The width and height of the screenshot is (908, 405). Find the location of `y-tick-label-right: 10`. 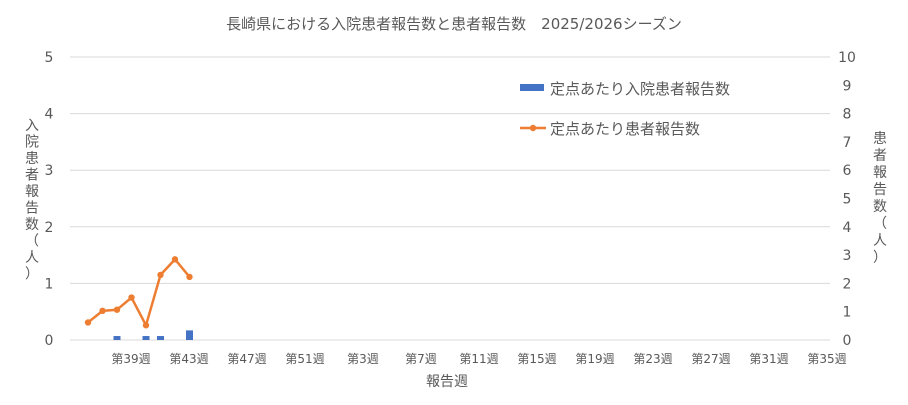

y-tick-label-right: 10 is located at coordinates (847, 58).